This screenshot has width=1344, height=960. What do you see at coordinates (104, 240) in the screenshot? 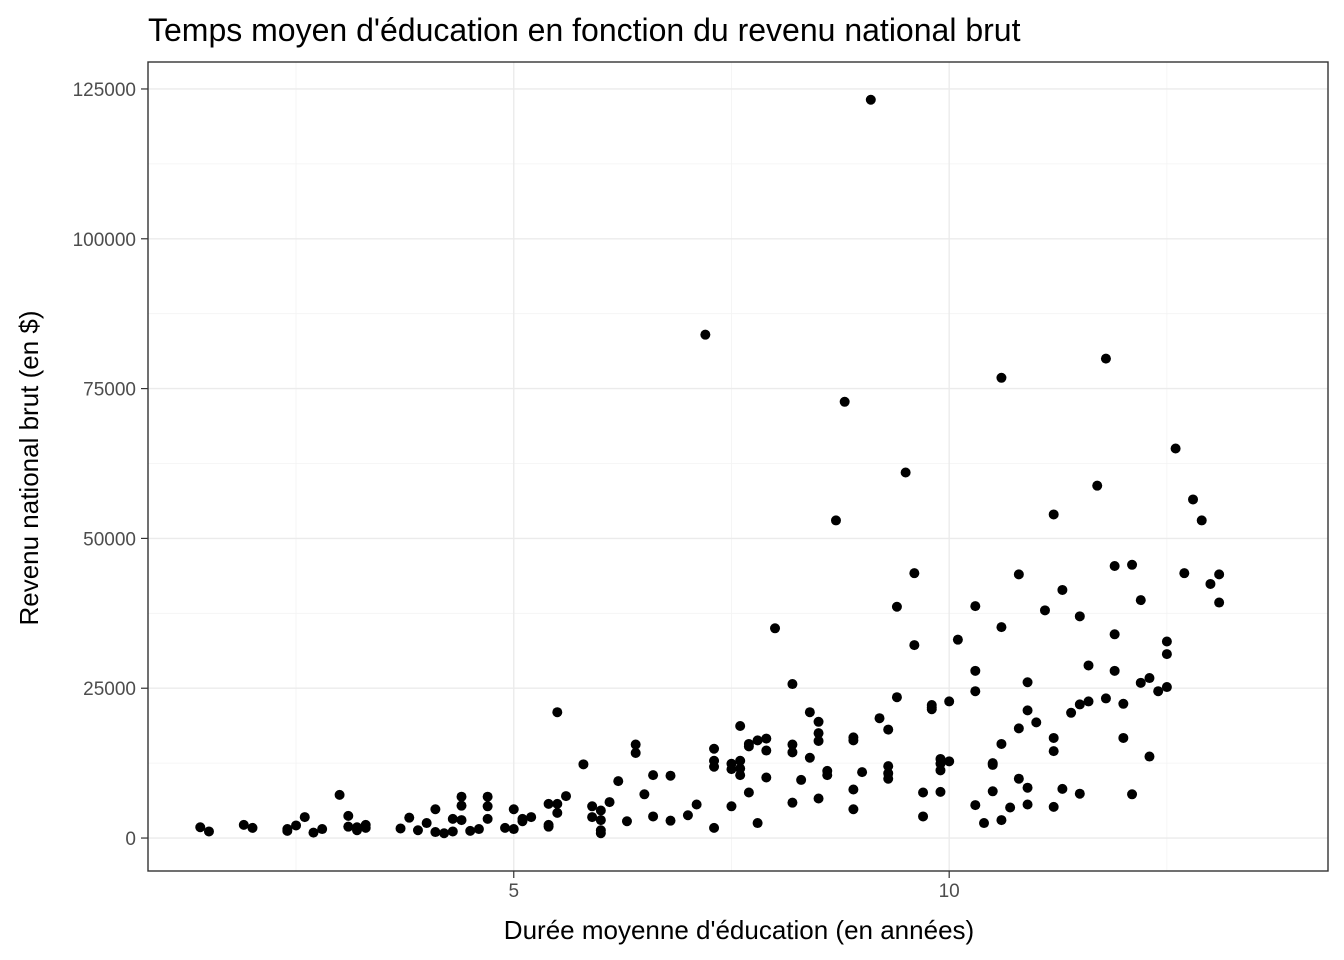
I see `y-tick-label: 100000` at bounding box center [104, 240].